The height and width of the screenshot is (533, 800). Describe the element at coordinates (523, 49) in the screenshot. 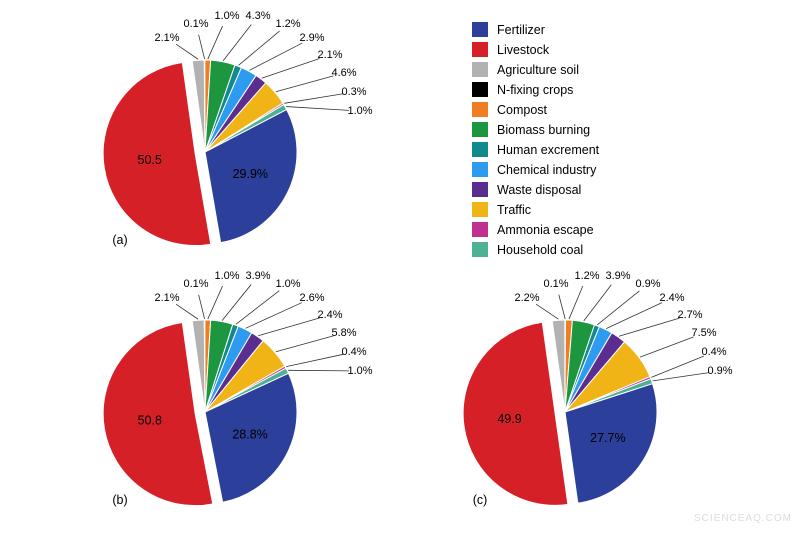

I see `legend-label: Livestock` at that location.